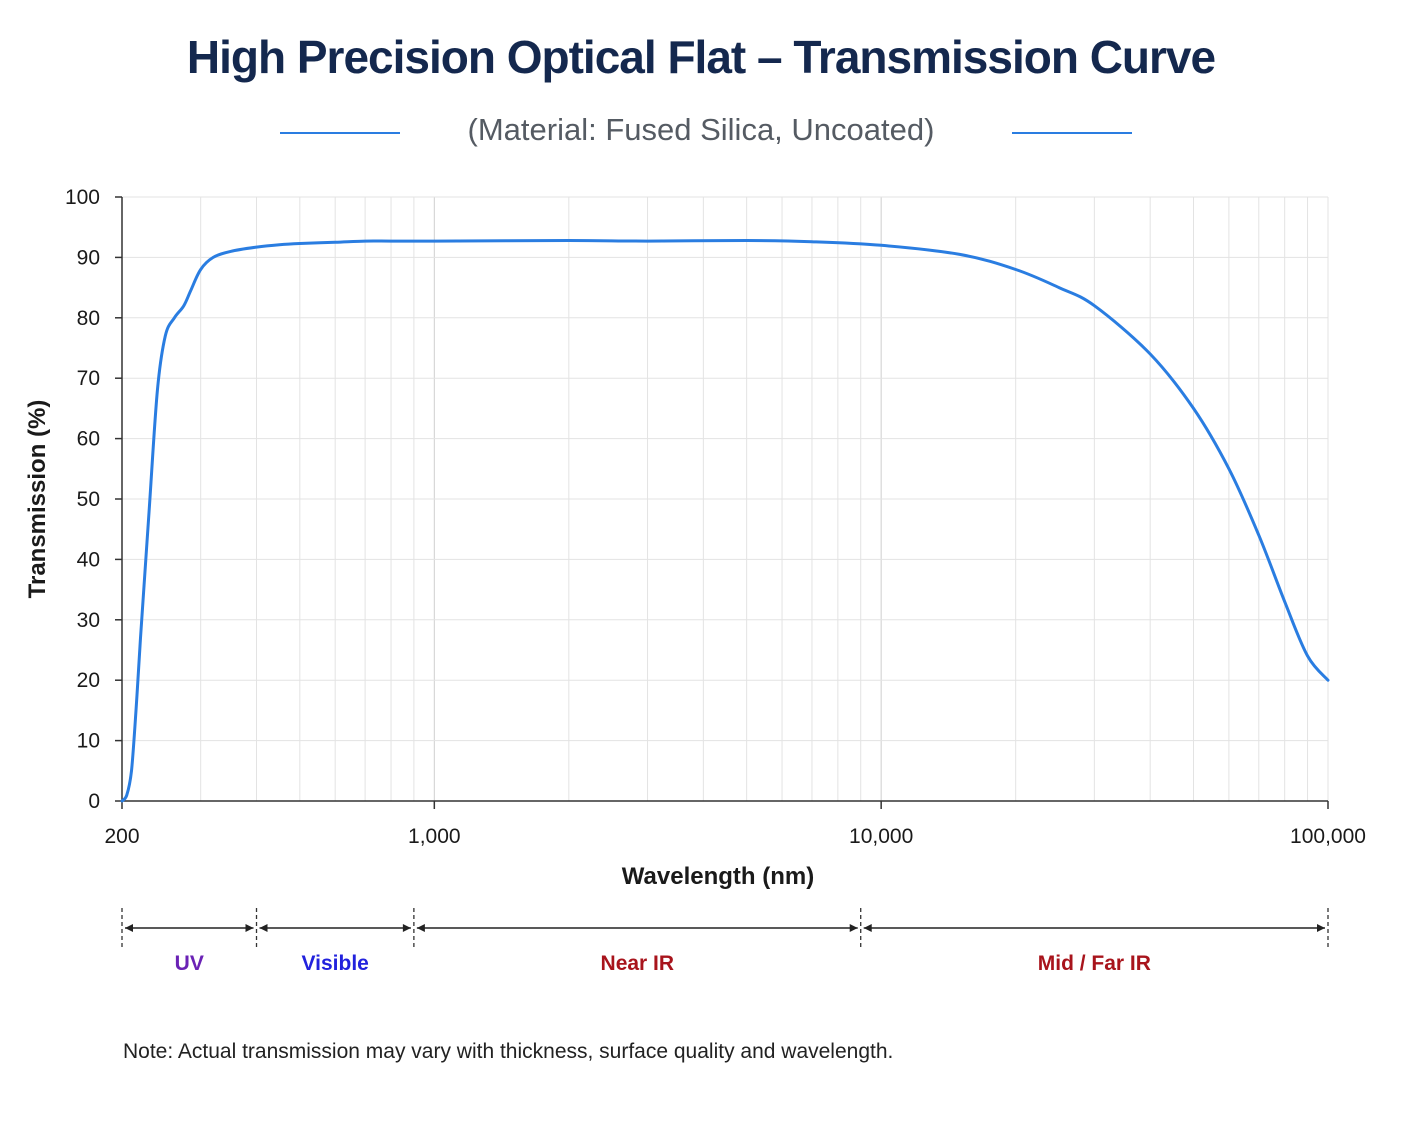  Describe the element at coordinates (82, 197) in the screenshot. I see `y-tick-label: 100` at that location.